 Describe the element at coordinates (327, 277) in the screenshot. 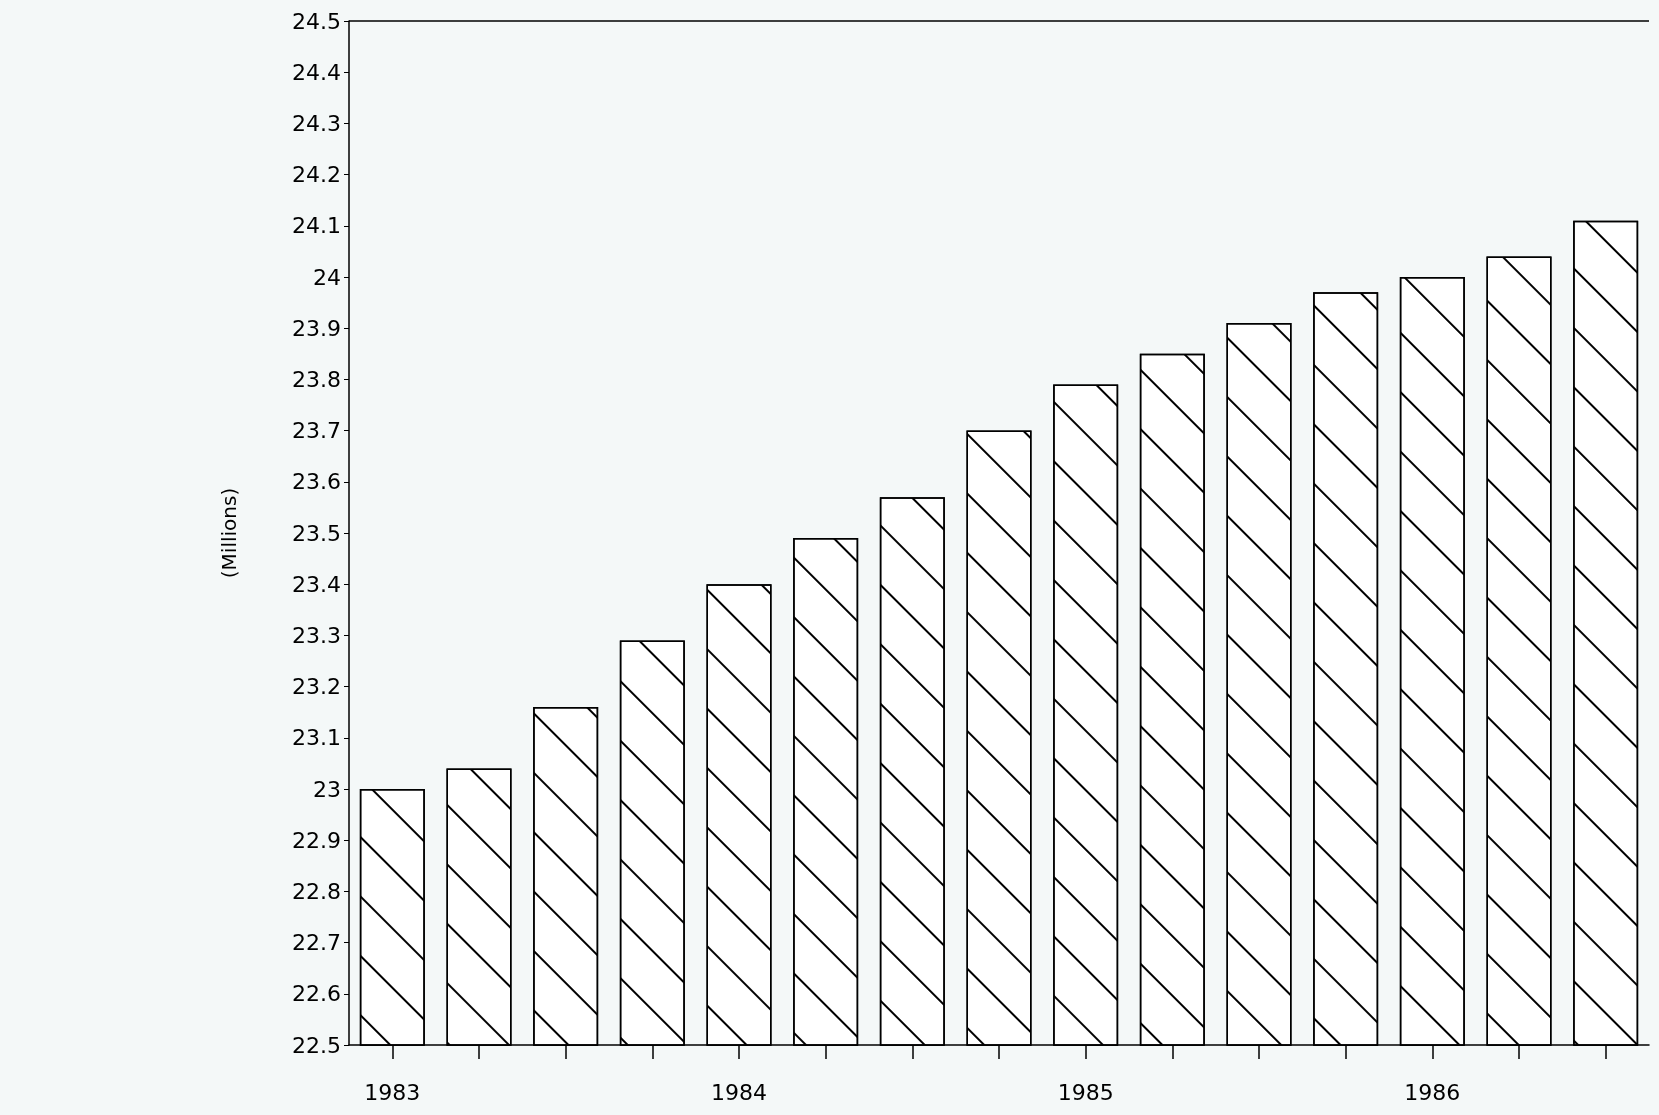

I see `y-tick-label: 24` at that location.